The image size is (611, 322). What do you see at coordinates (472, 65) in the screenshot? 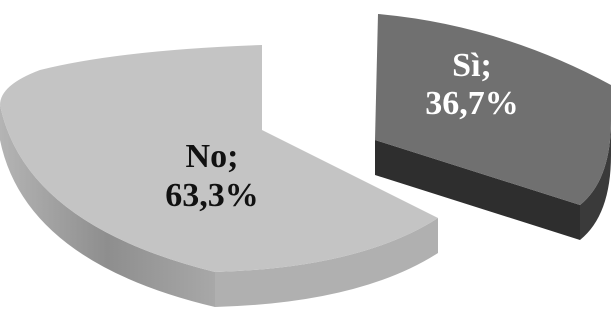
I see `slice-label-si-name: Sì;` at bounding box center [472, 65].